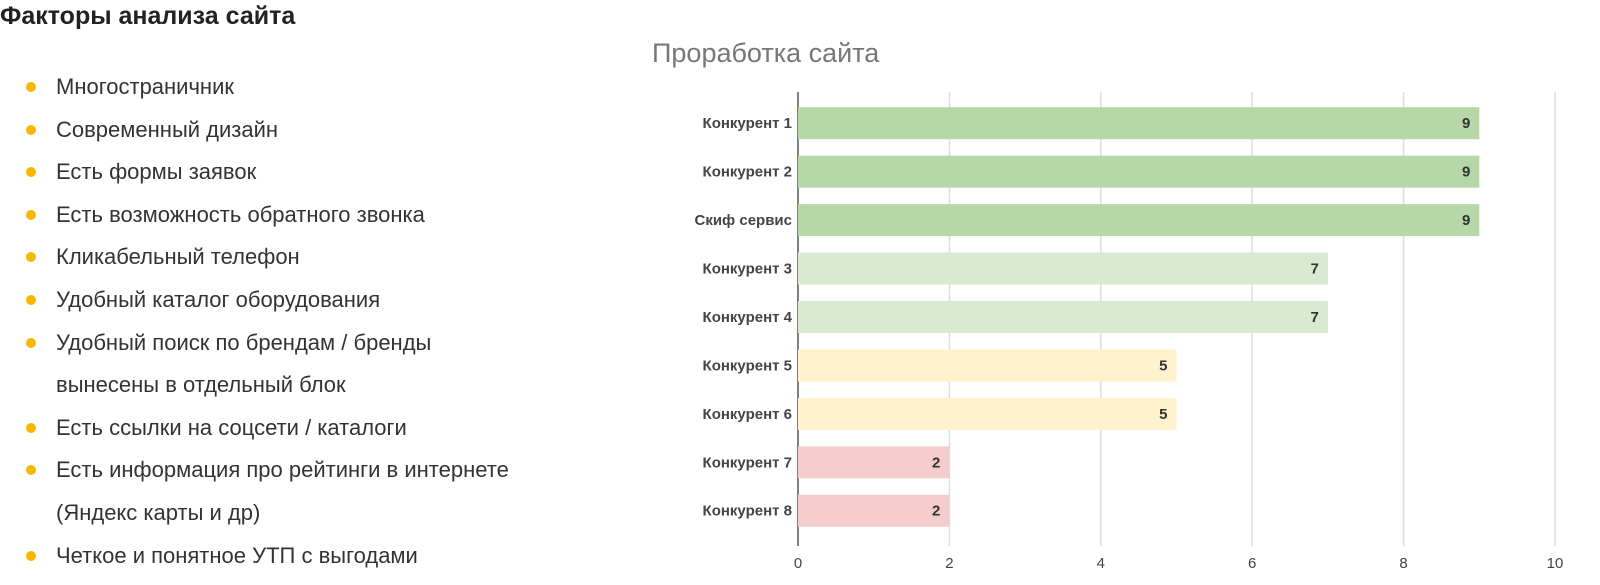  What do you see at coordinates (1252, 563) in the screenshot?
I see `x-tick-label: 6` at bounding box center [1252, 563].